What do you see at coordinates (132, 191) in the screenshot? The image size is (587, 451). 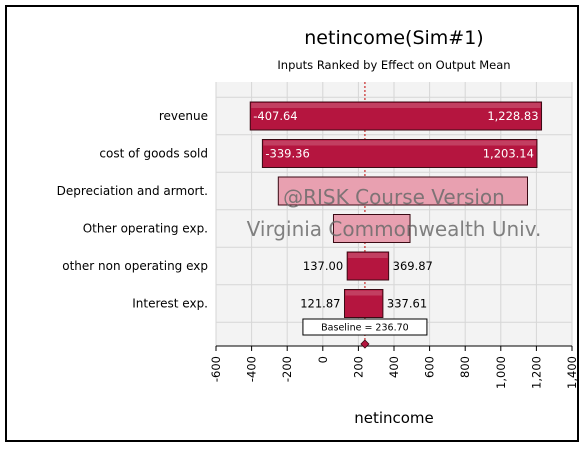 I see `category-label: Depreciation and armort.` at bounding box center [132, 191].